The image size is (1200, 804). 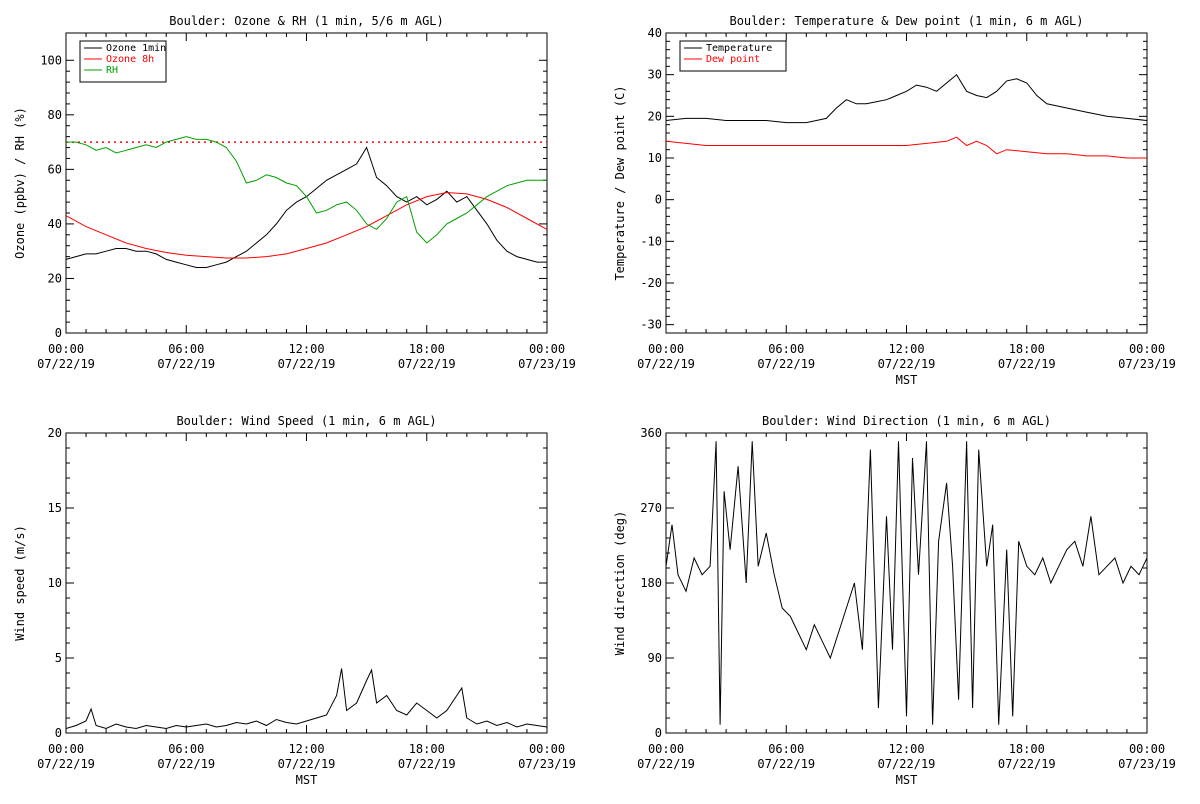 I want to click on y-tick-label: 100, so click(x=51, y=60).